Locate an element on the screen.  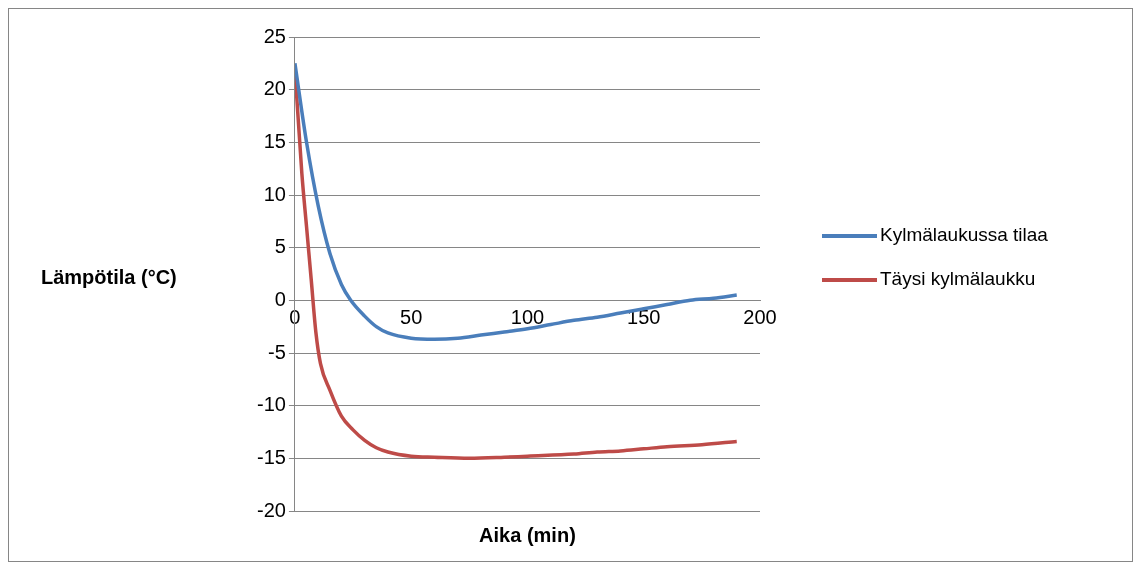
y-tick-label: 0 is located at coordinates (280, 298).